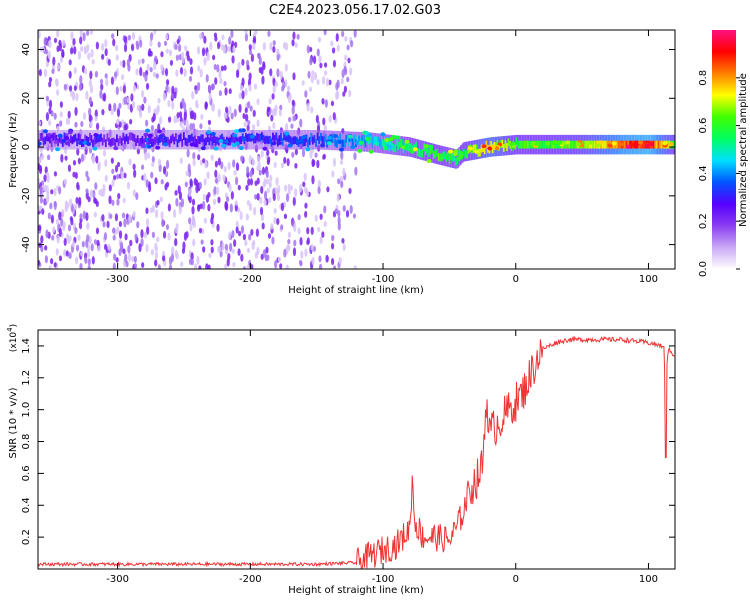  Describe the element at coordinates (26, 49) in the screenshot. I see `top-y-tick-label: 40` at that location.